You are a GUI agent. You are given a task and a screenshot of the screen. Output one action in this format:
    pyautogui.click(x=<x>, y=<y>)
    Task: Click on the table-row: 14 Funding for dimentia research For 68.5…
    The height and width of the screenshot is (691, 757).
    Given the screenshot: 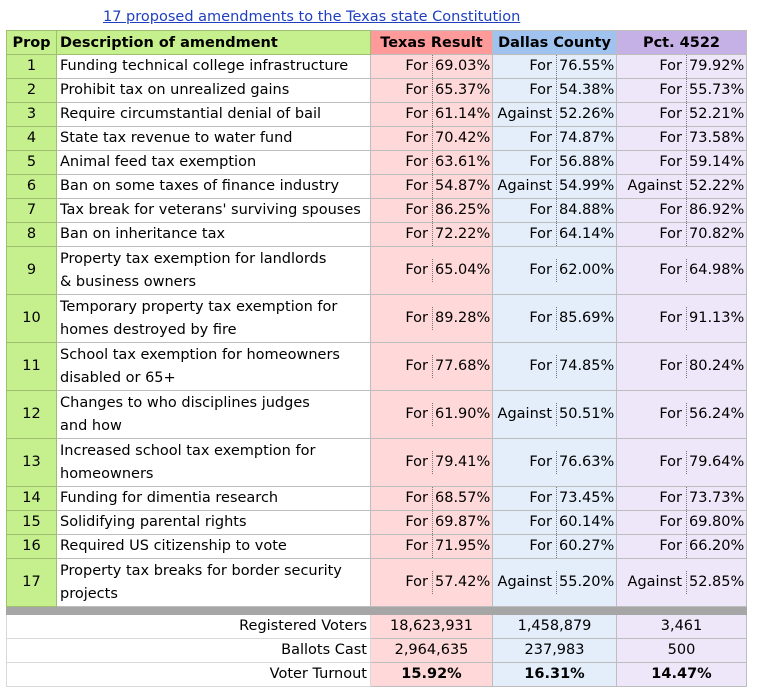 What is the action you would take?
    pyautogui.click(x=376, y=498)
    